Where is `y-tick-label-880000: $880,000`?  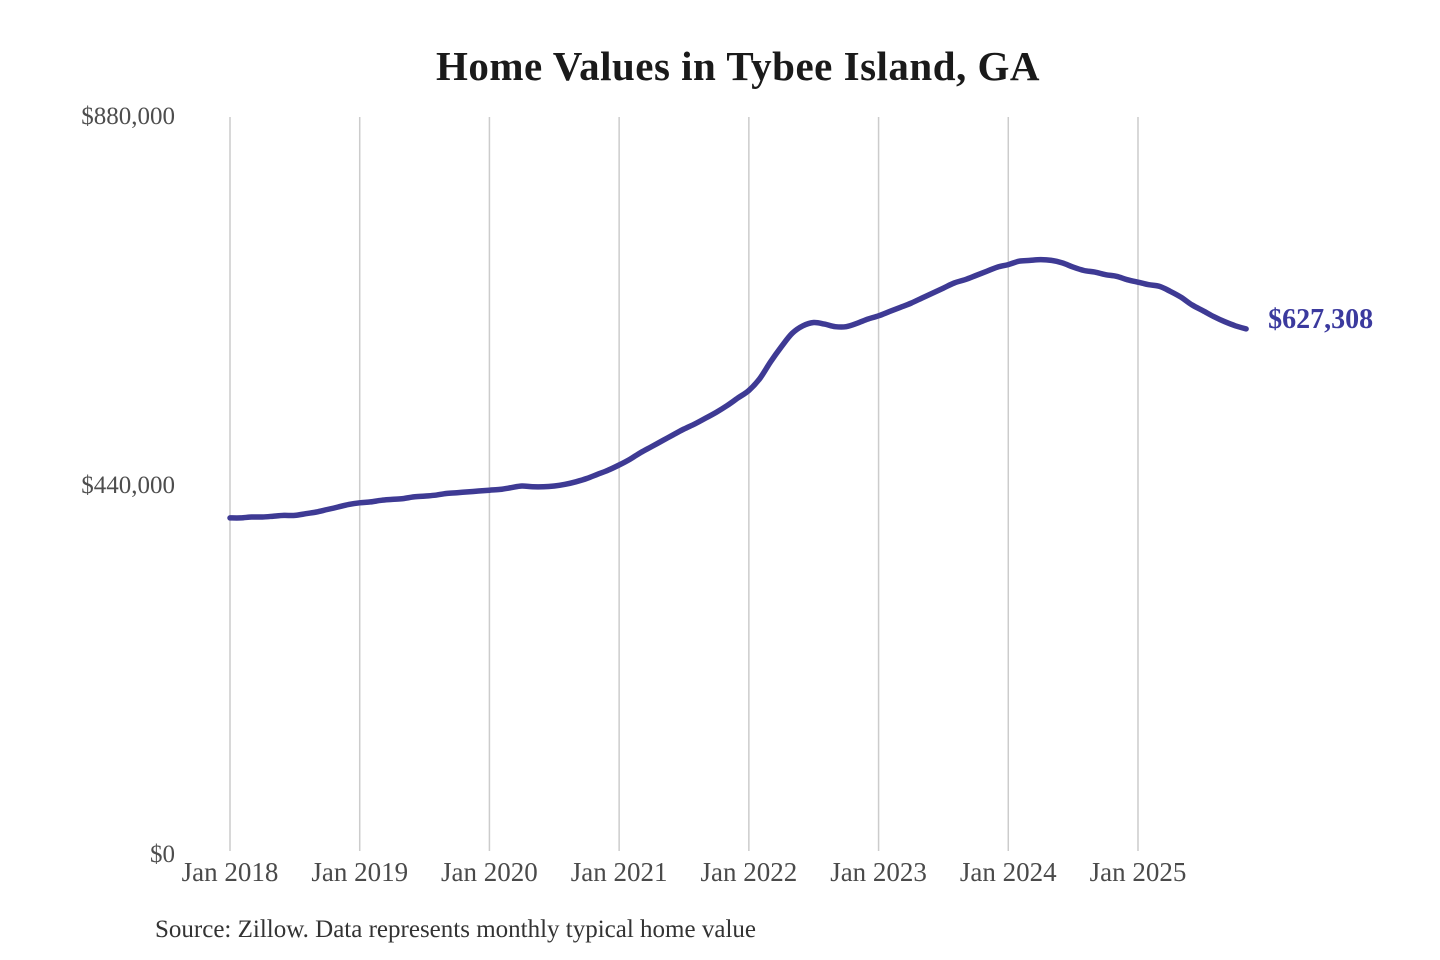 y-tick-label-880000: $880,000 is located at coordinates (128, 116).